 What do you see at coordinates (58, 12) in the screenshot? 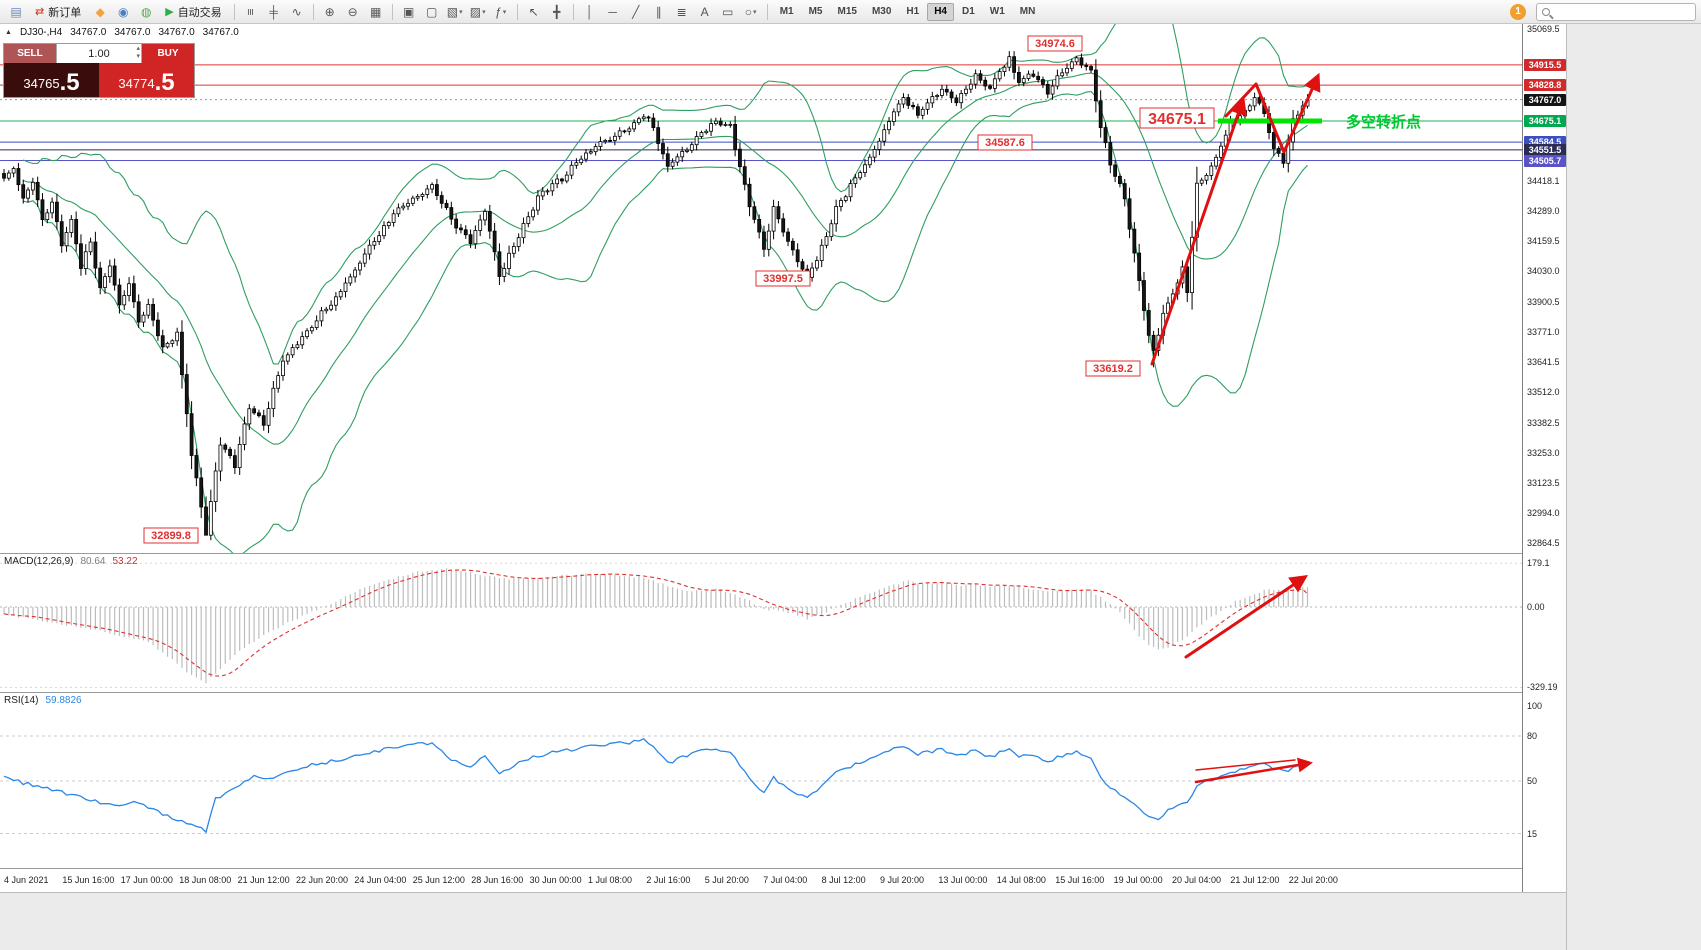
I see `new-order-button: ⇄ 新订单` at bounding box center [58, 12].